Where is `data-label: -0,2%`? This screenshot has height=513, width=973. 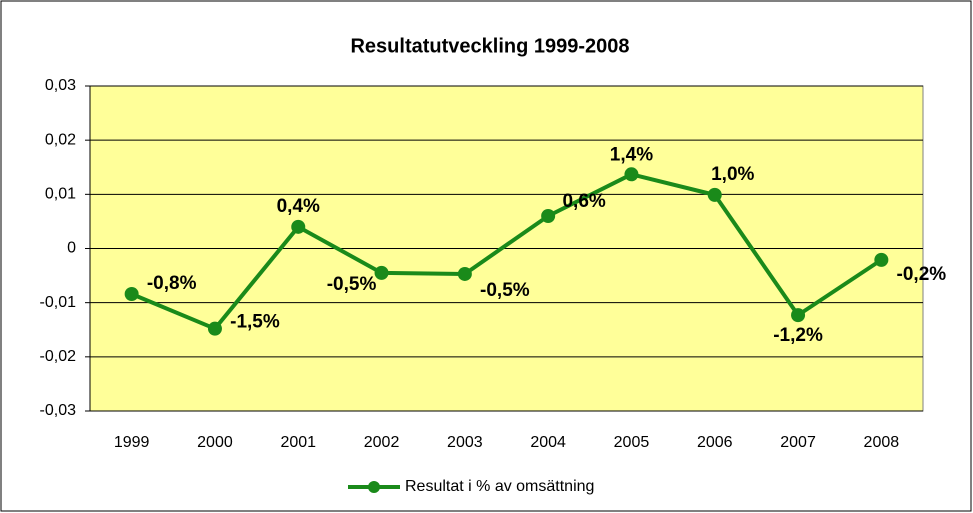 data-label: -0,2% is located at coordinates (922, 274).